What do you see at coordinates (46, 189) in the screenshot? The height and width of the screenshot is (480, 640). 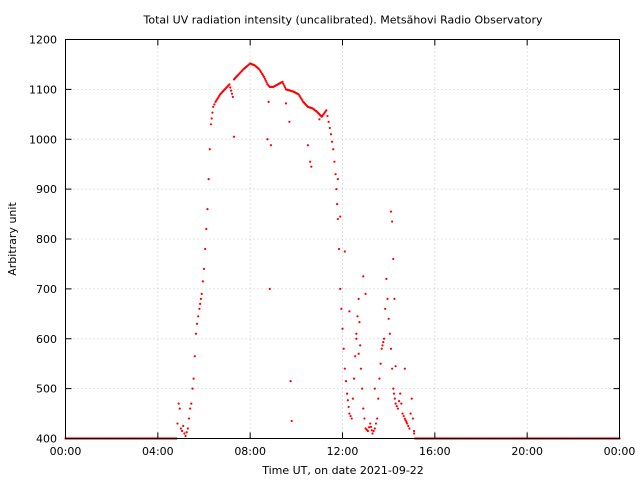 I see `y-tick-label-5: 900` at bounding box center [46, 189].